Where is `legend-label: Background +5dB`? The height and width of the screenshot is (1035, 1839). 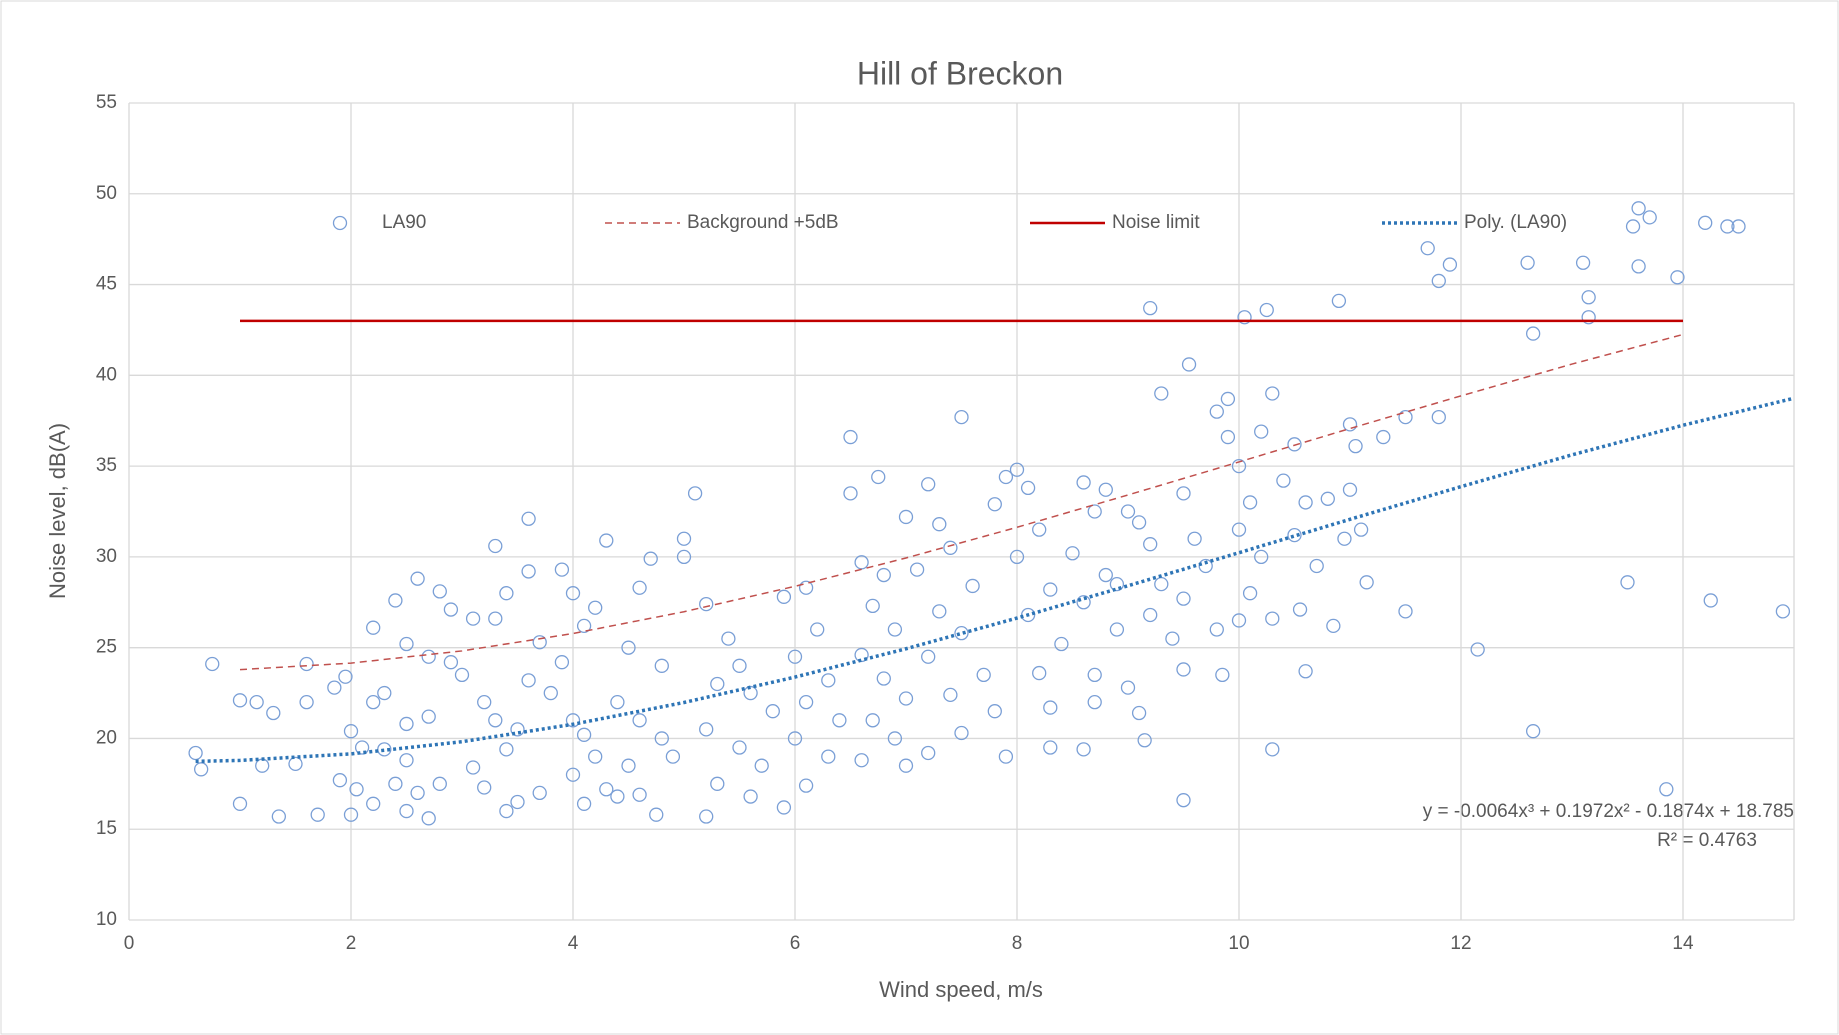
legend-label: Background +5dB is located at coordinates (763, 222).